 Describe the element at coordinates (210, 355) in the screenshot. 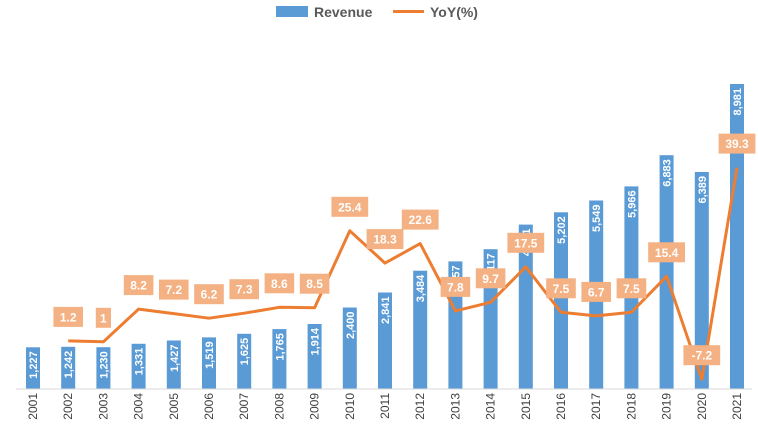

I see `revenue-bar-label: 1,519` at that location.